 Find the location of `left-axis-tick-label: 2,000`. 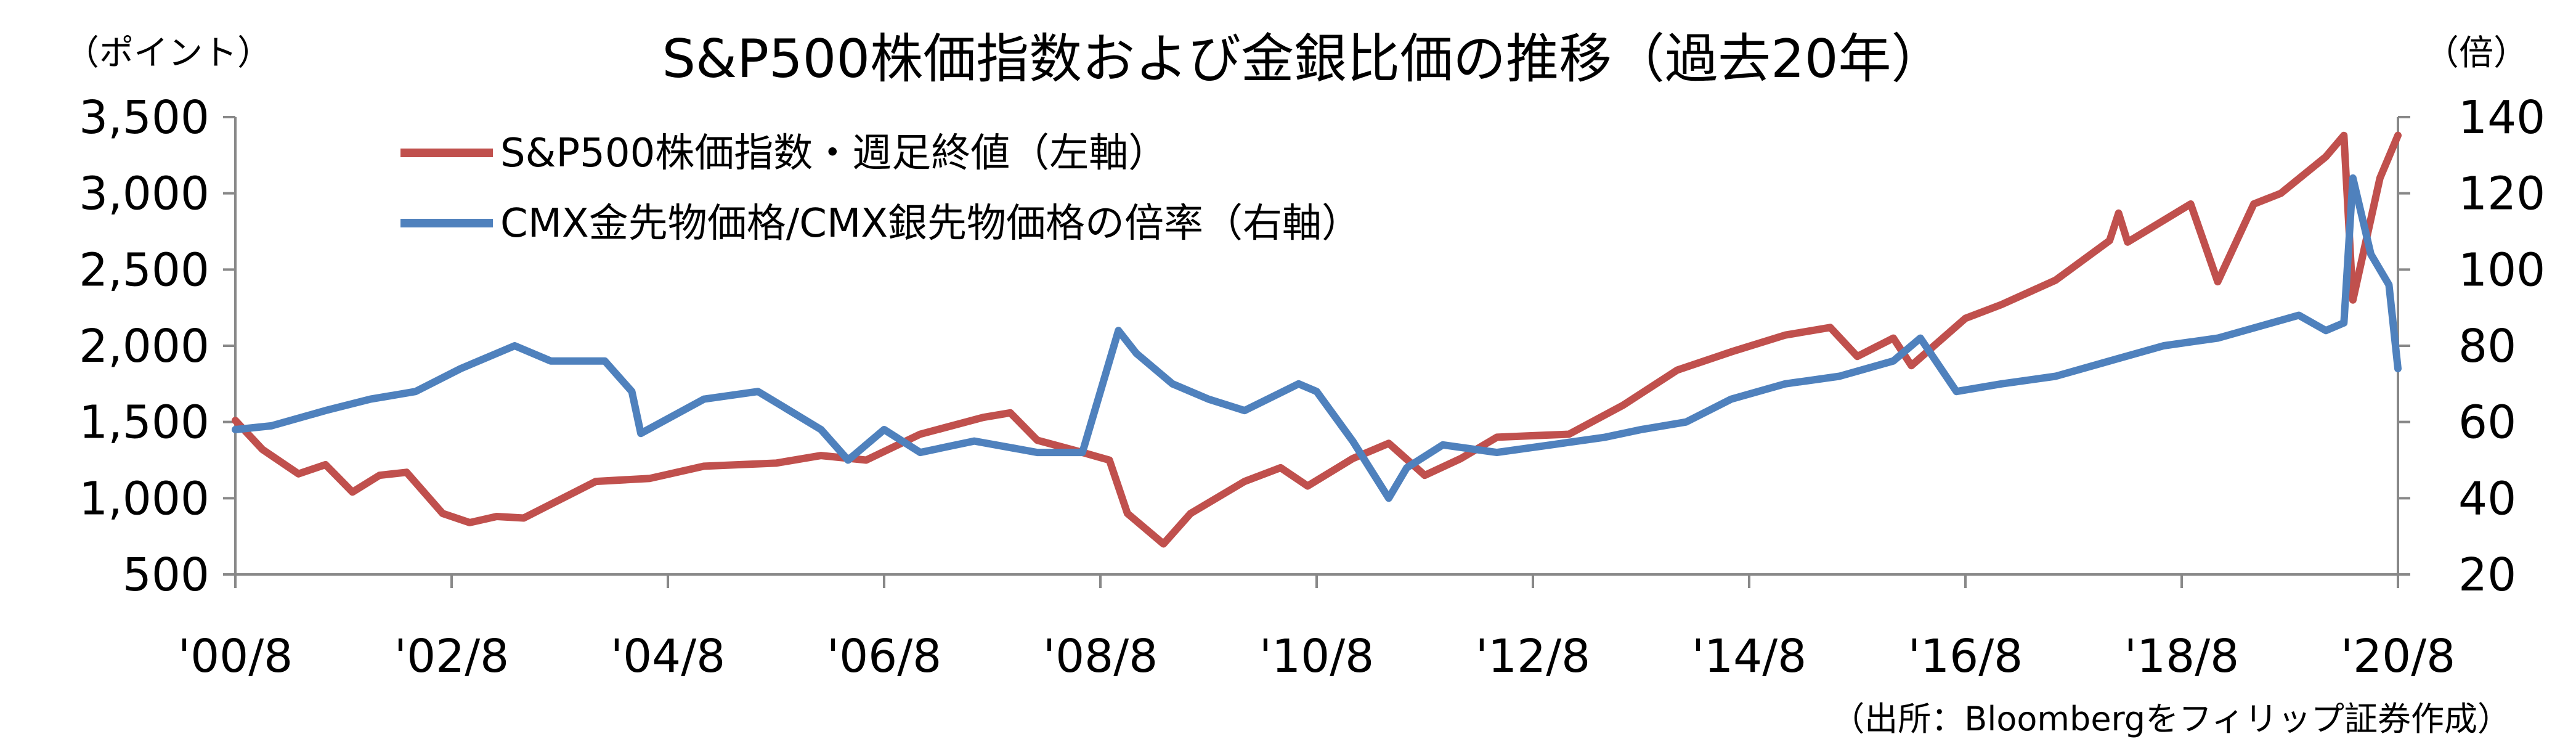

left-axis-tick-label: 2,000 is located at coordinates (144, 346).